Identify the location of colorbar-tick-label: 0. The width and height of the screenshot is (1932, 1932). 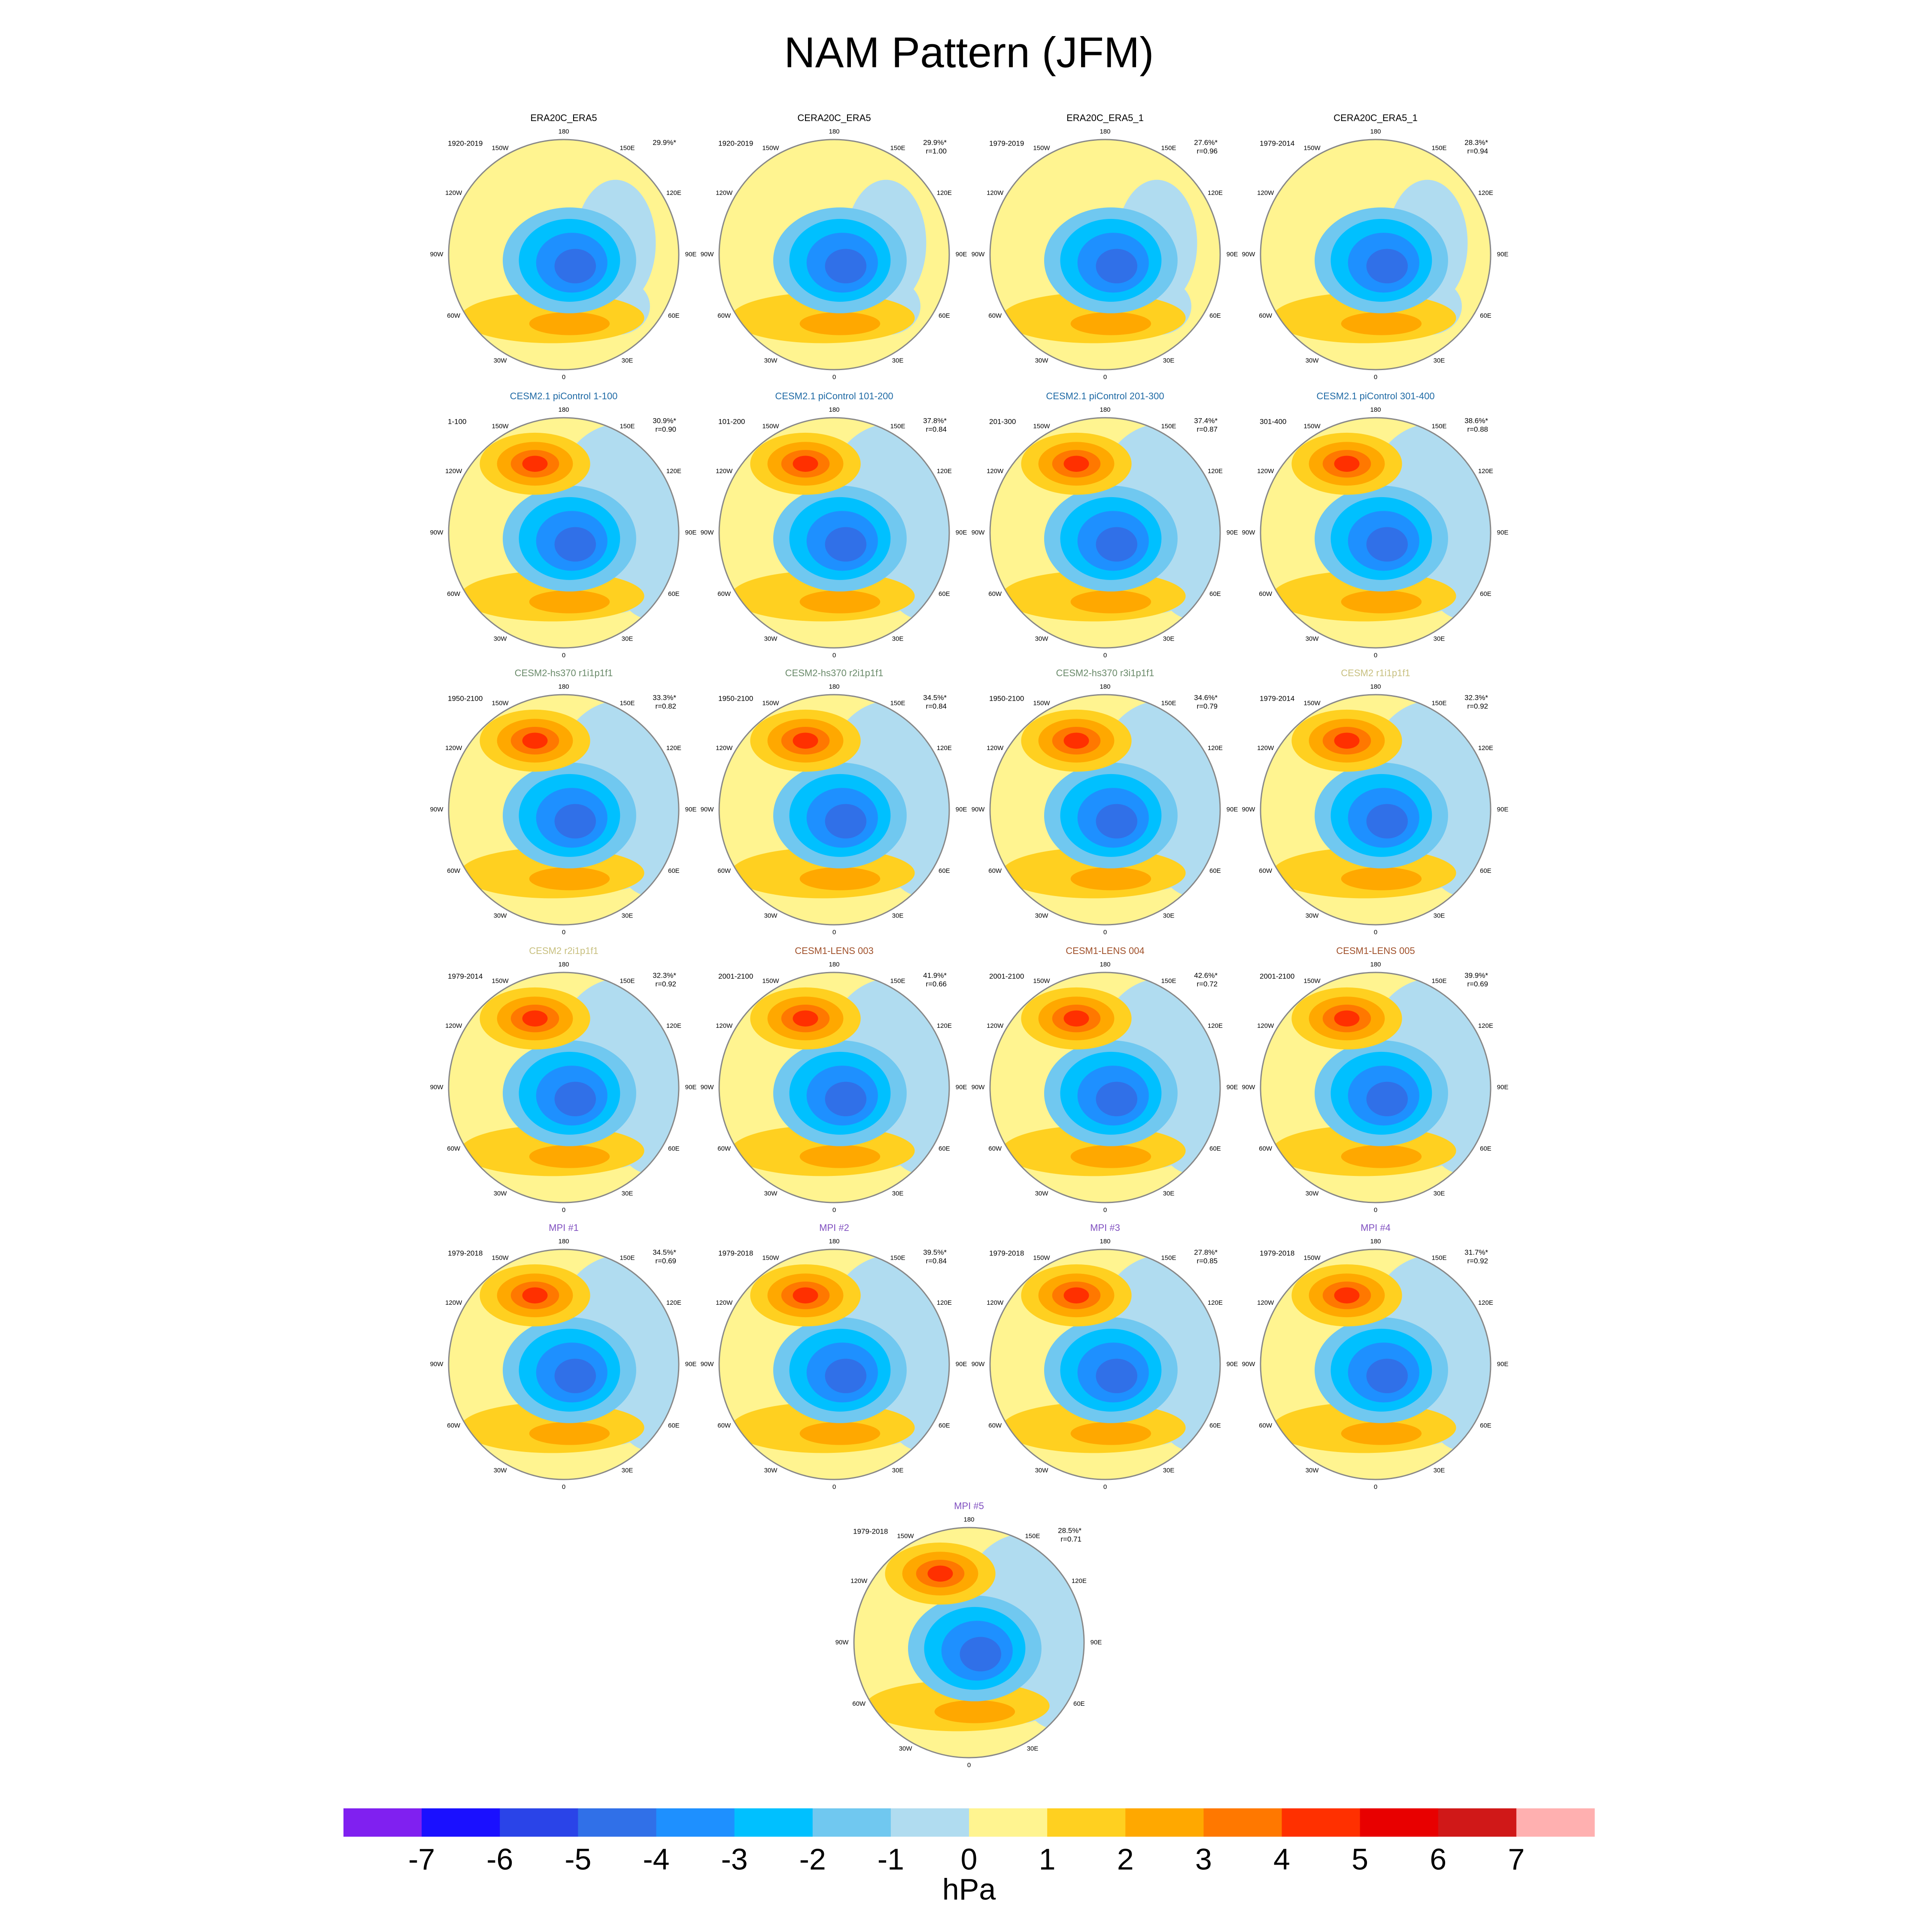
(969, 1859).